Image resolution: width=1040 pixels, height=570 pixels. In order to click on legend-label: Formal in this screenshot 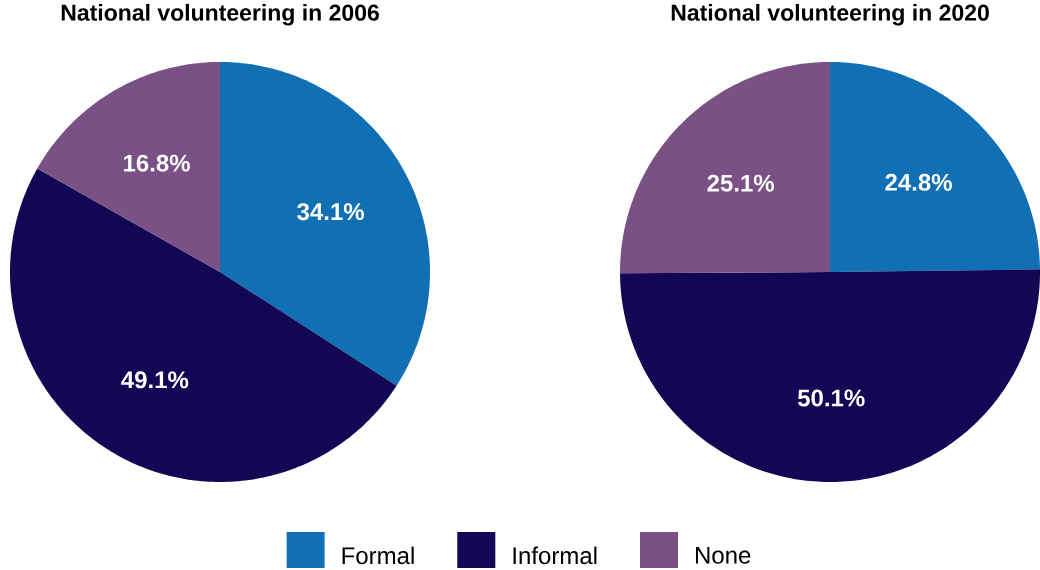, I will do `click(378, 555)`.